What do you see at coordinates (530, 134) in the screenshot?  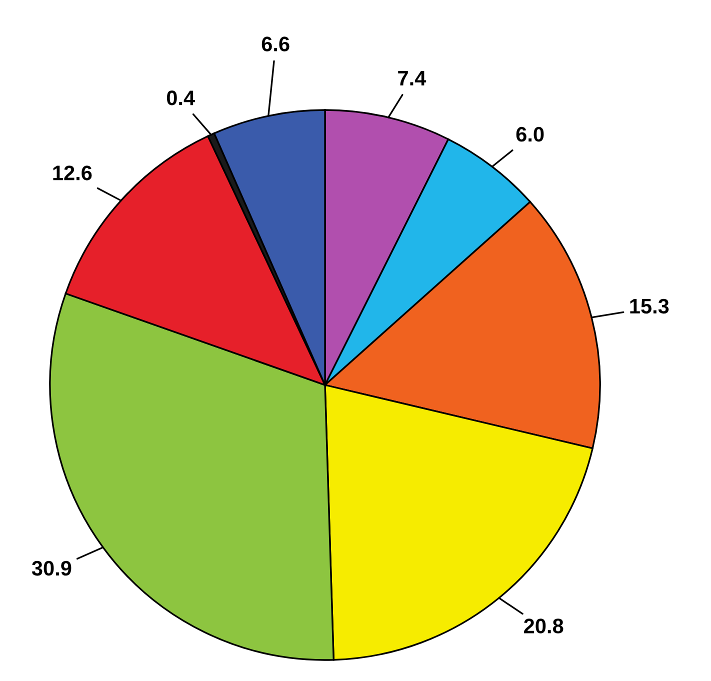 I see `data-label: 6.0` at bounding box center [530, 134].